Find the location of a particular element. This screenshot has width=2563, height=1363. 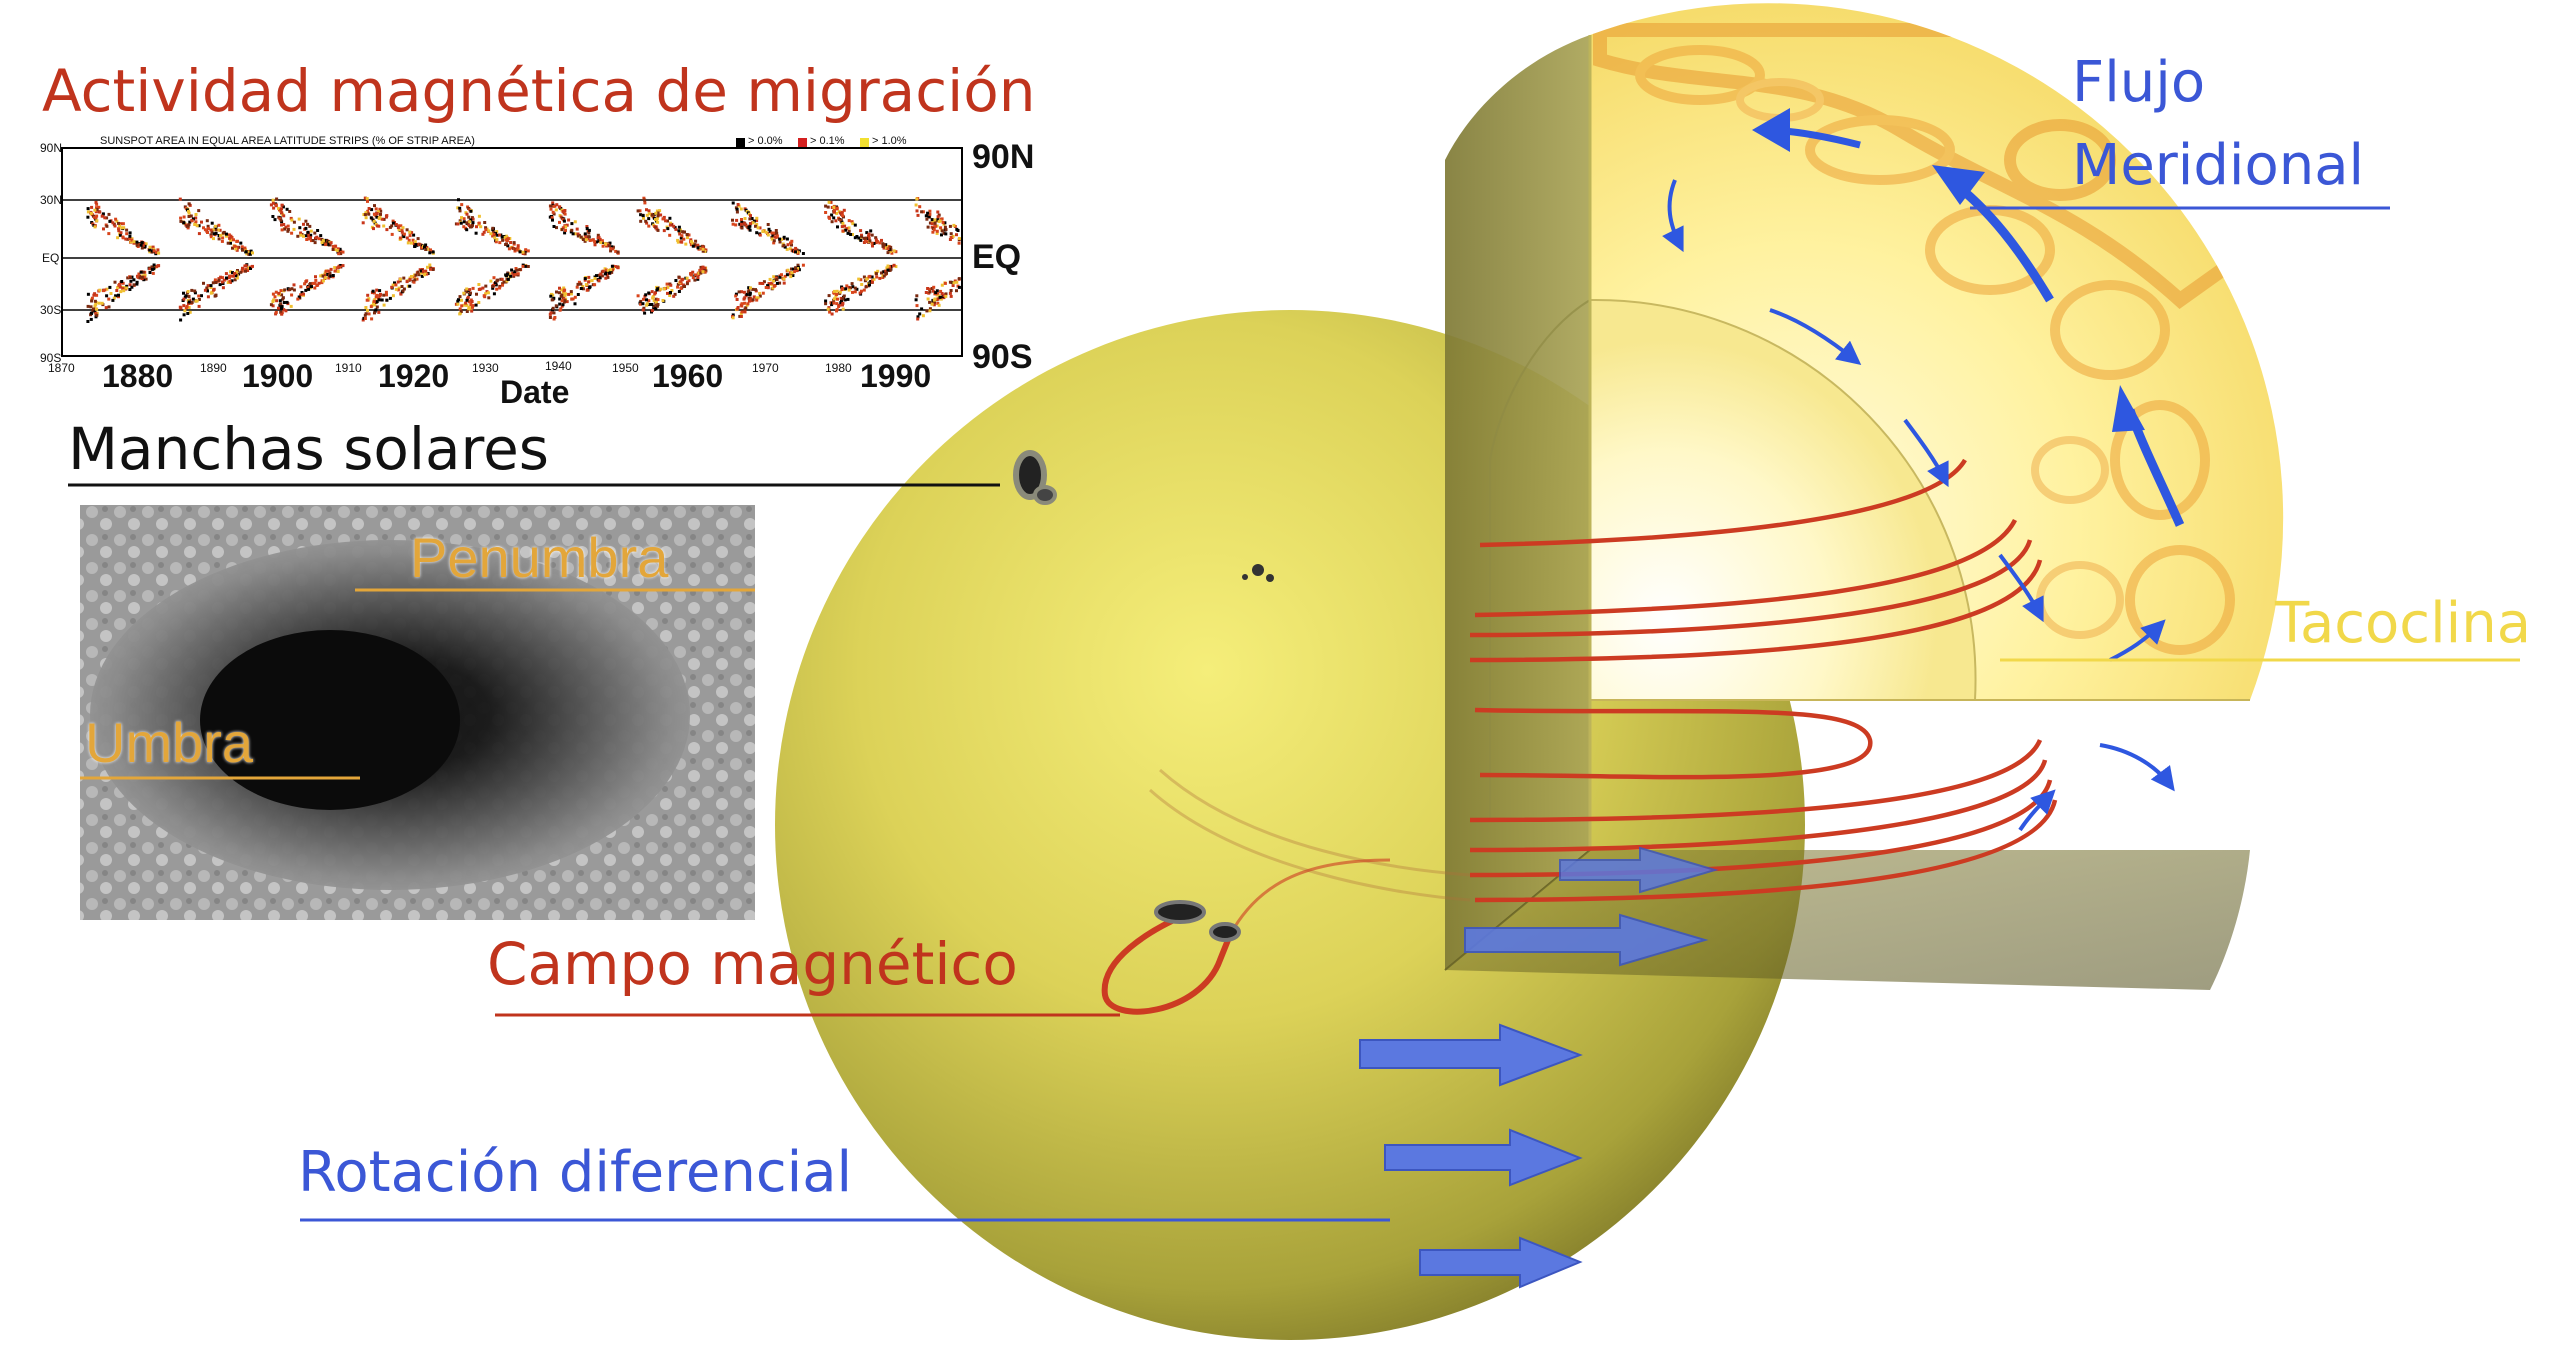

sunspots-label: Manchas solares is located at coordinates (309, 449).